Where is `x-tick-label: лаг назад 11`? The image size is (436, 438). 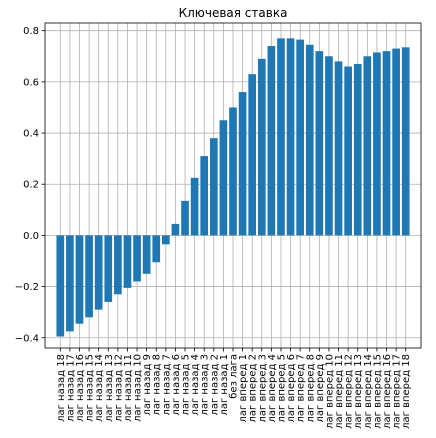 x-tick-label: лаг назад 11 is located at coordinates (128, 388).